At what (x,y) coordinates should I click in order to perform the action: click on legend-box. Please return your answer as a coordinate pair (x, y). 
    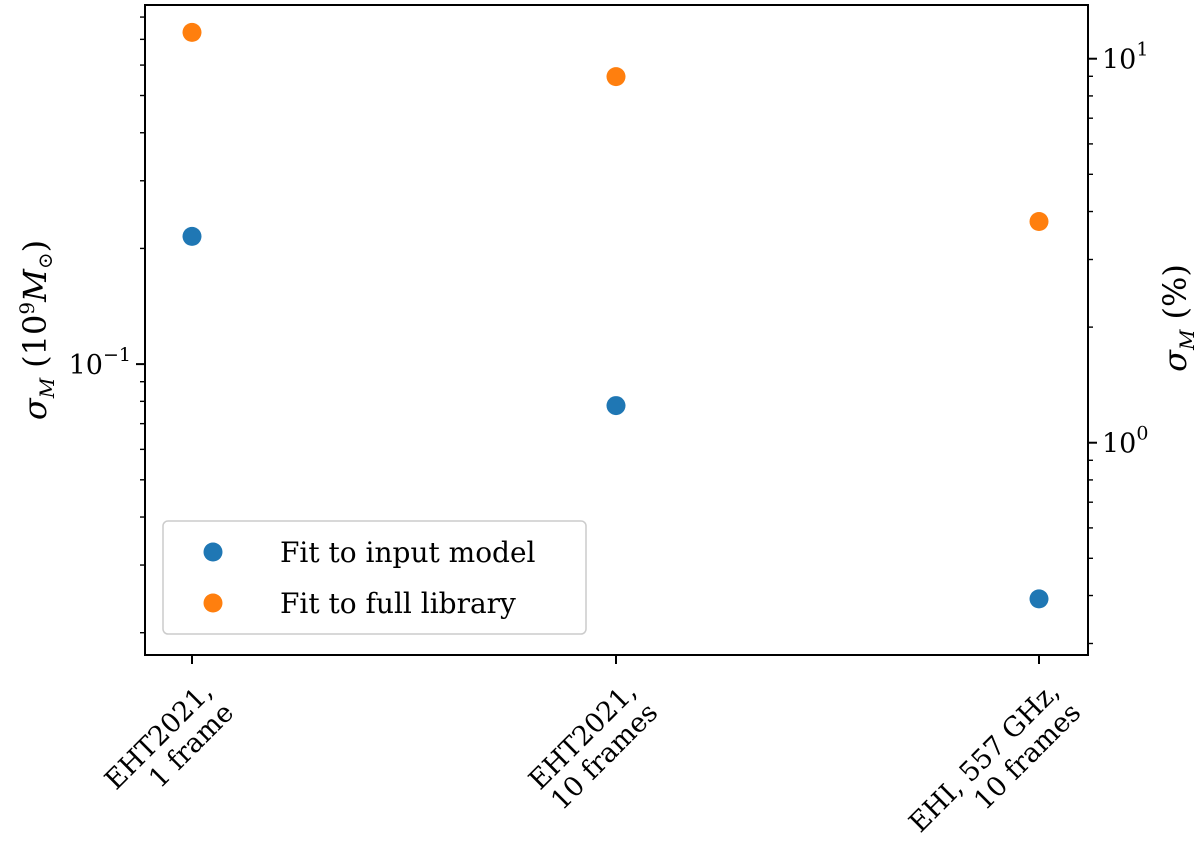
    Looking at the image, I should click on (374, 577).